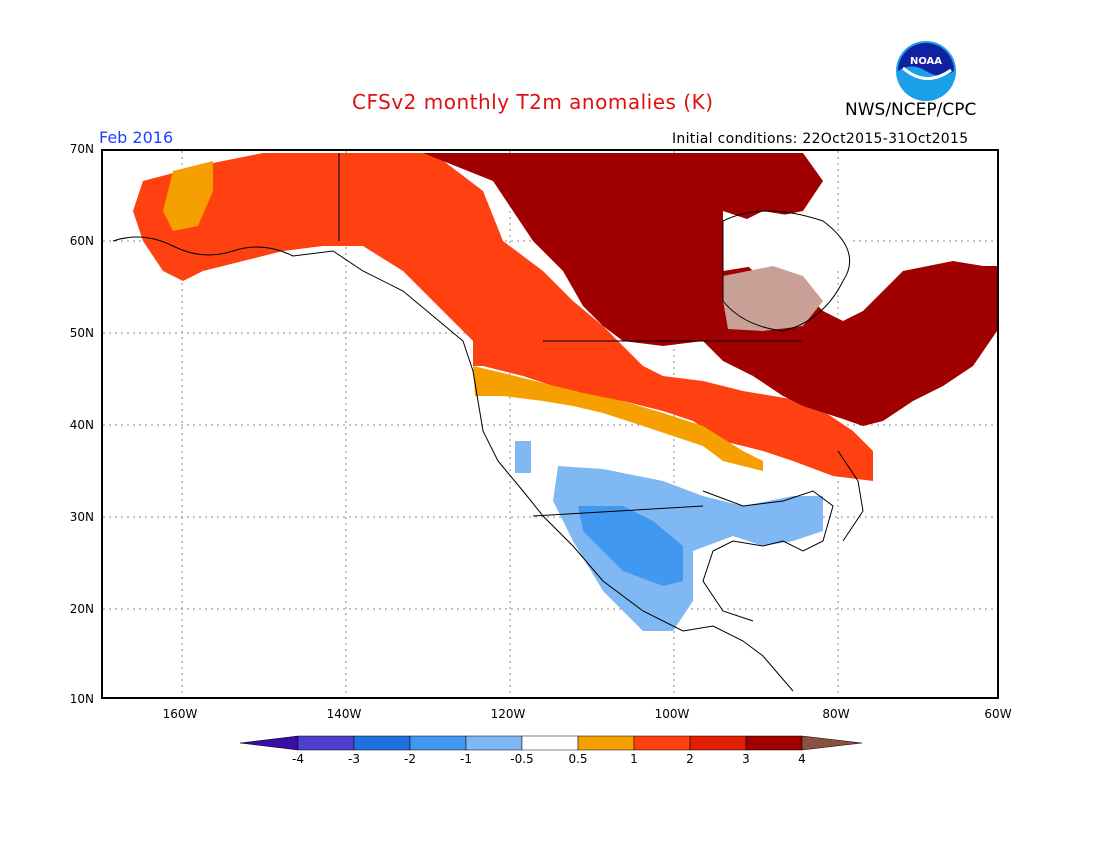 The image size is (1100, 850). What do you see at coordinates (831, 743) in the screenshot?
I see `colorbar-arrow-high` at bounding box center [831, 743].